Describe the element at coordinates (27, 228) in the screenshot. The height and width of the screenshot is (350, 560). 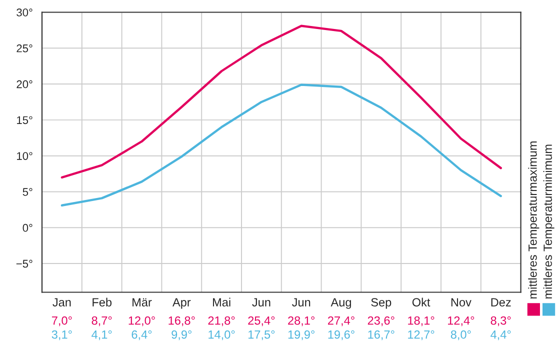
I see `y-tick-label: 0°` at that location.